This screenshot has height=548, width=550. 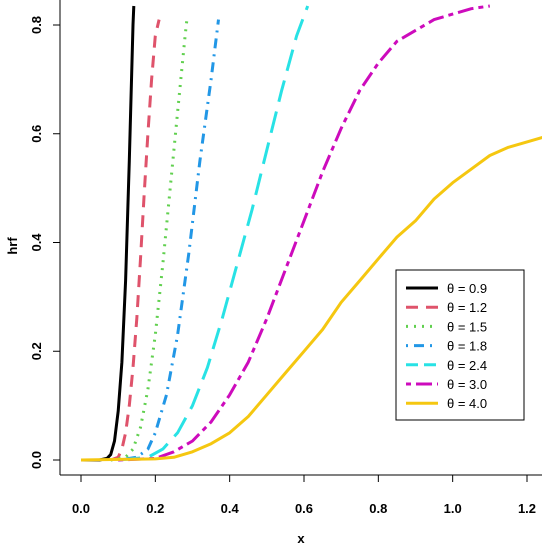 What do you see at coordinates (12, 246) in the screenshot?
I see `y-axis-title: hrf` at bounding box center [12, 246].